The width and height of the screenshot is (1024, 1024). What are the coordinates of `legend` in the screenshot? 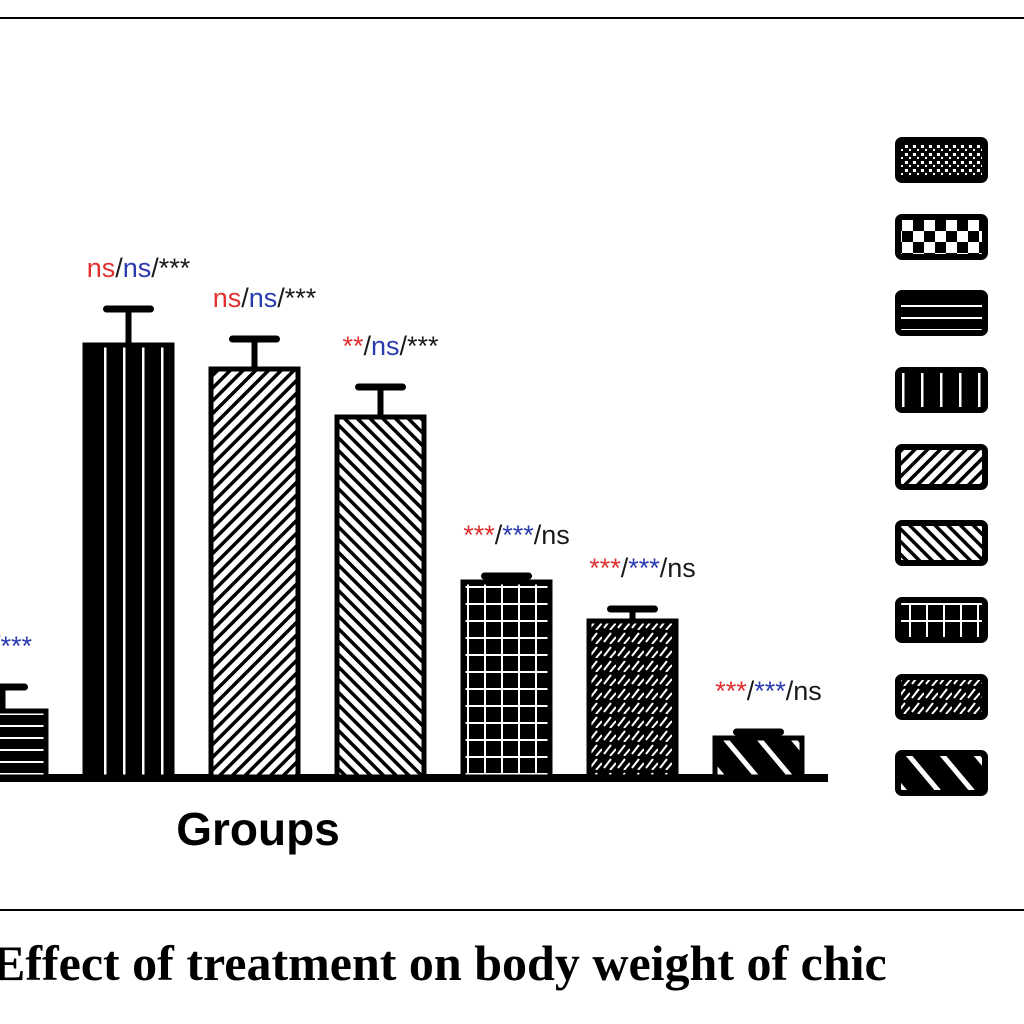 It's located at (941, 466).